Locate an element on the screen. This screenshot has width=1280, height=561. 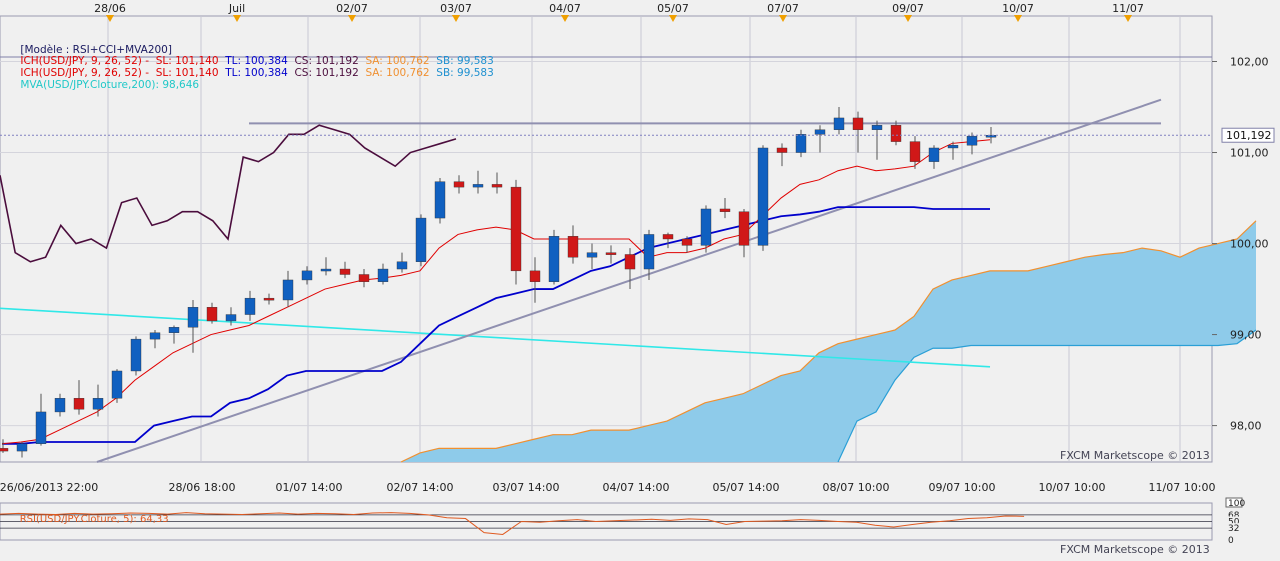
chikou-span-line is located at coordinates (228, 193).